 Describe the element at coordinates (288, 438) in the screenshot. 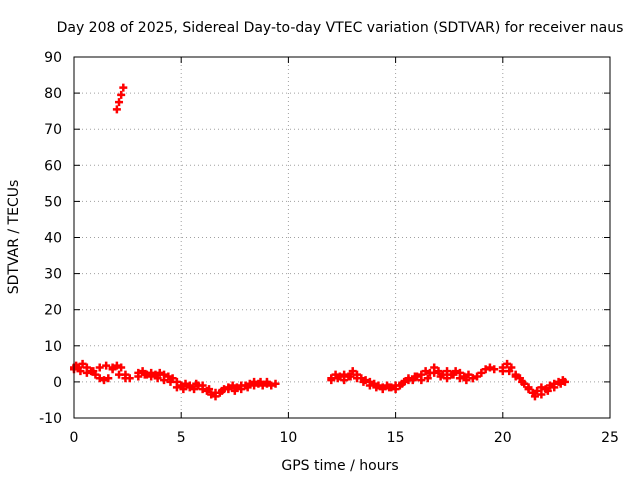

I see `x-tick-label: 10` at that location.